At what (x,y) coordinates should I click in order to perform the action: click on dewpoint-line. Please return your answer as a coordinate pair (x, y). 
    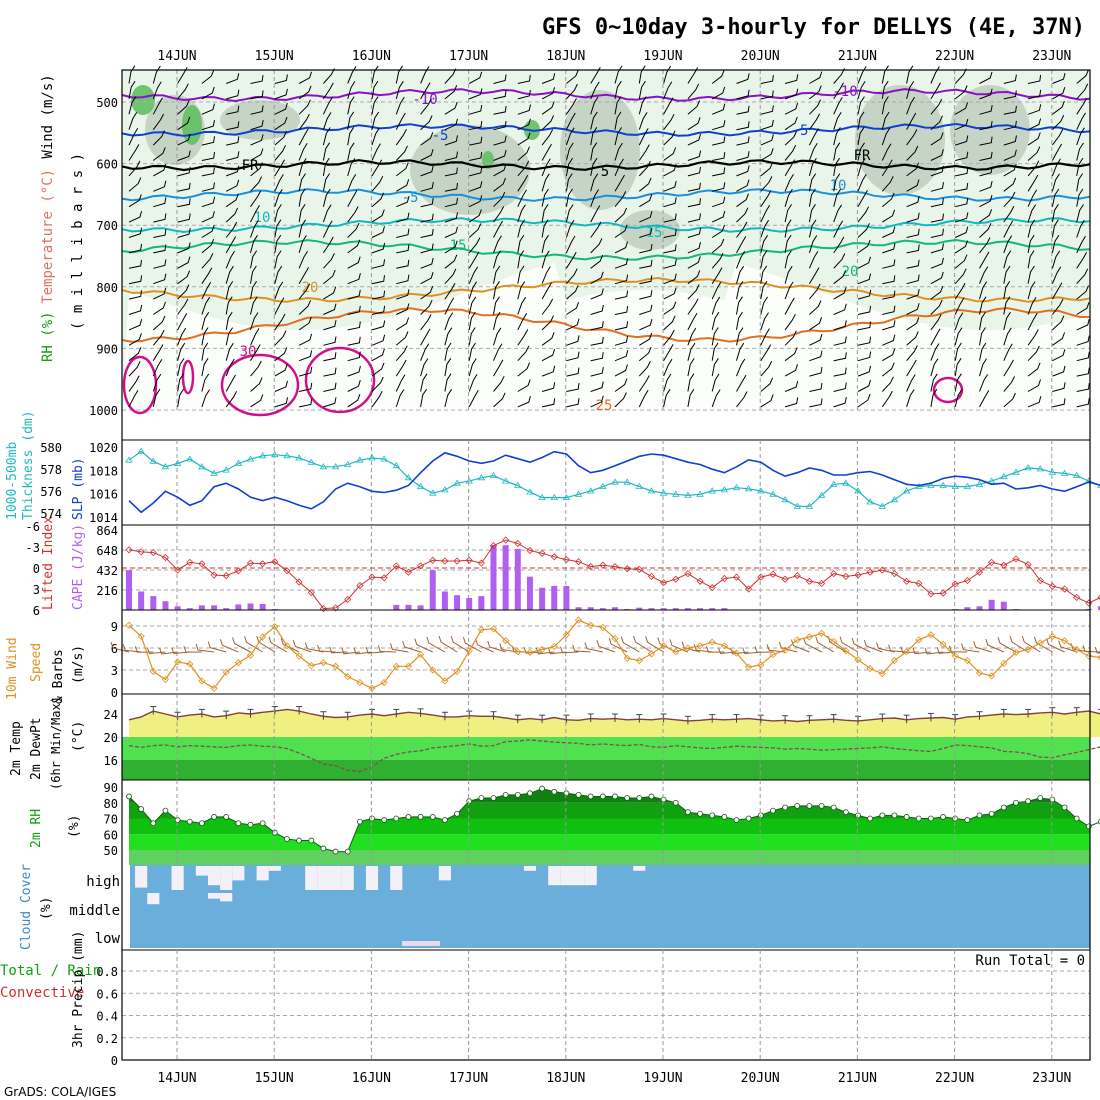
    Looking at the image, I should click on (614, 756).